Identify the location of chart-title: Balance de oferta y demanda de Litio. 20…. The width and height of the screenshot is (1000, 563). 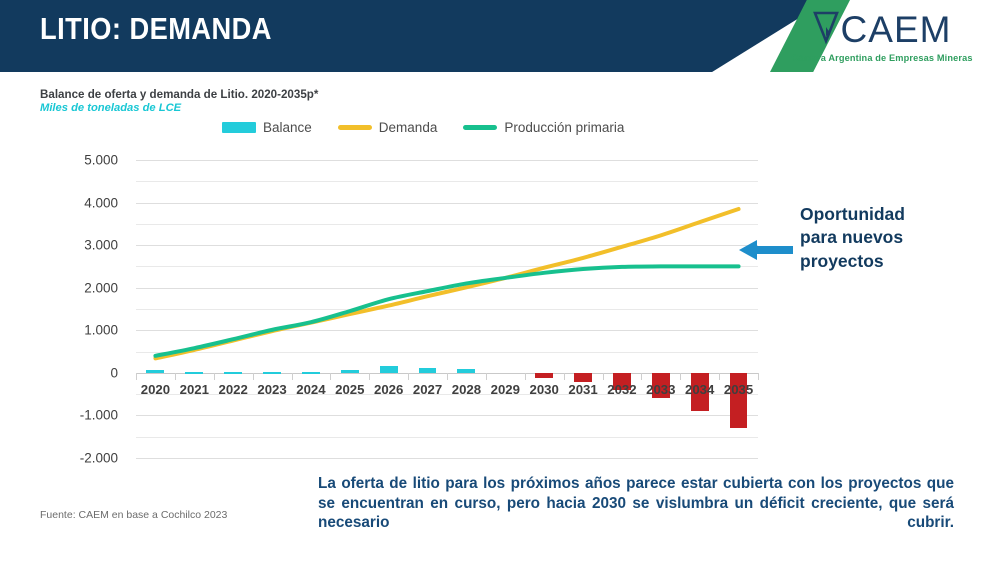
(179, 94).